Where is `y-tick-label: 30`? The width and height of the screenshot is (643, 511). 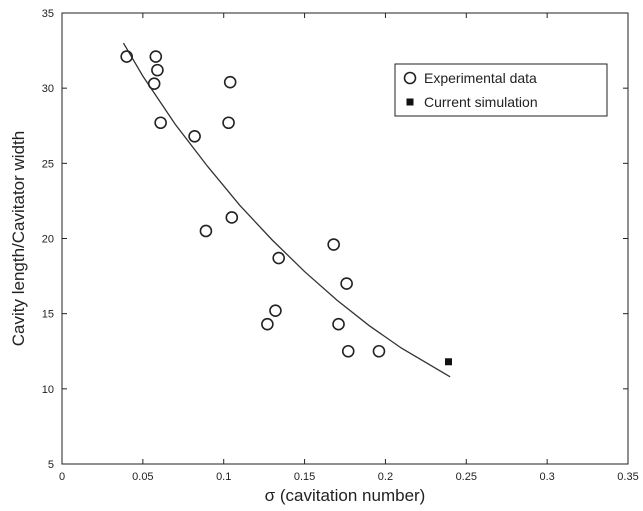
y-tick-label: 30 is located at coordinates (48, 89).